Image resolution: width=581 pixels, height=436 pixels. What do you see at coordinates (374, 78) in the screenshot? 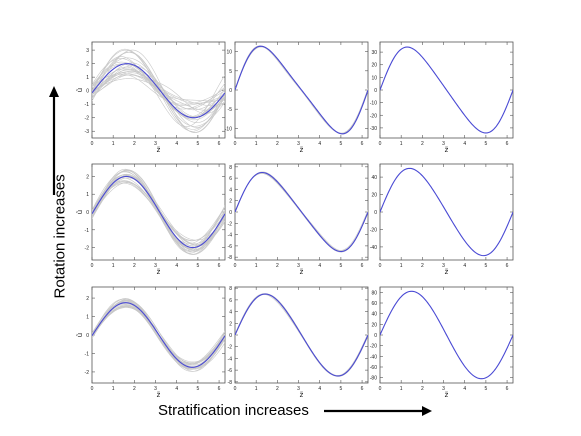
I see `y-tick-label: 10` at bounding box center [374, 78].